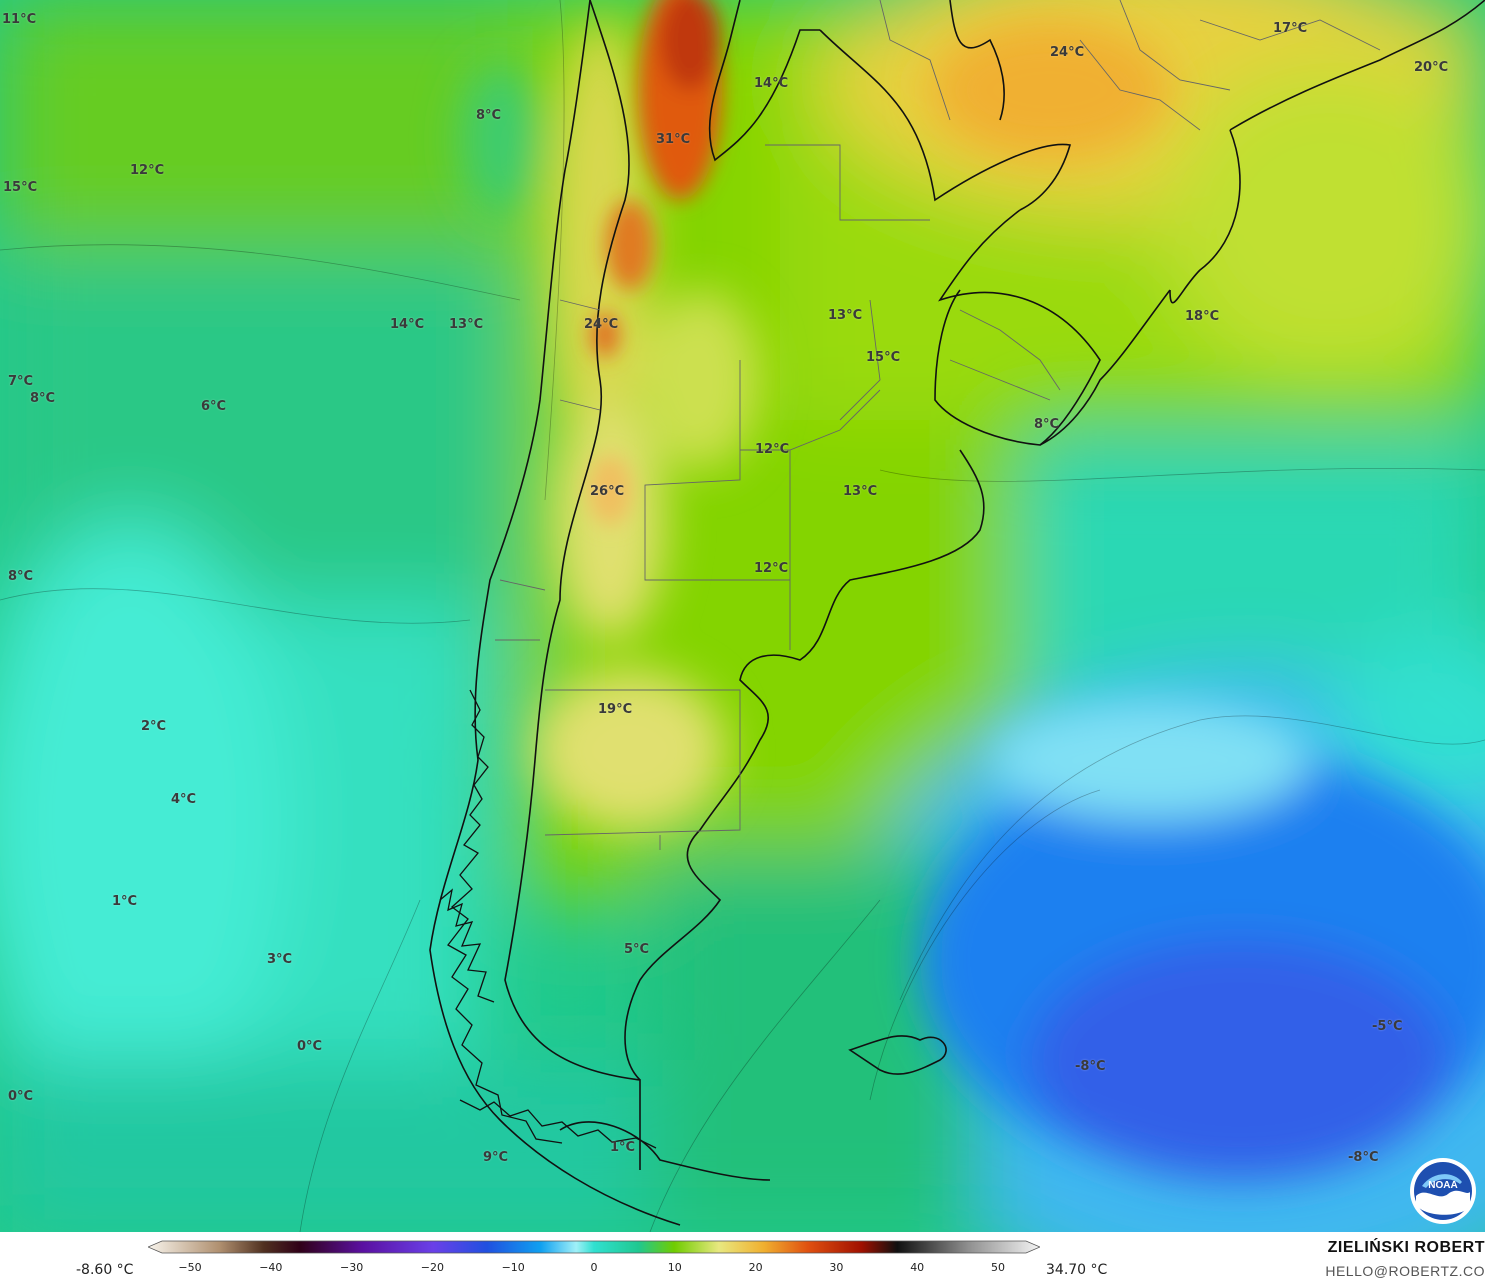  I want to click on noaa-logo-icon: NOAA, so click(1443, 1191).